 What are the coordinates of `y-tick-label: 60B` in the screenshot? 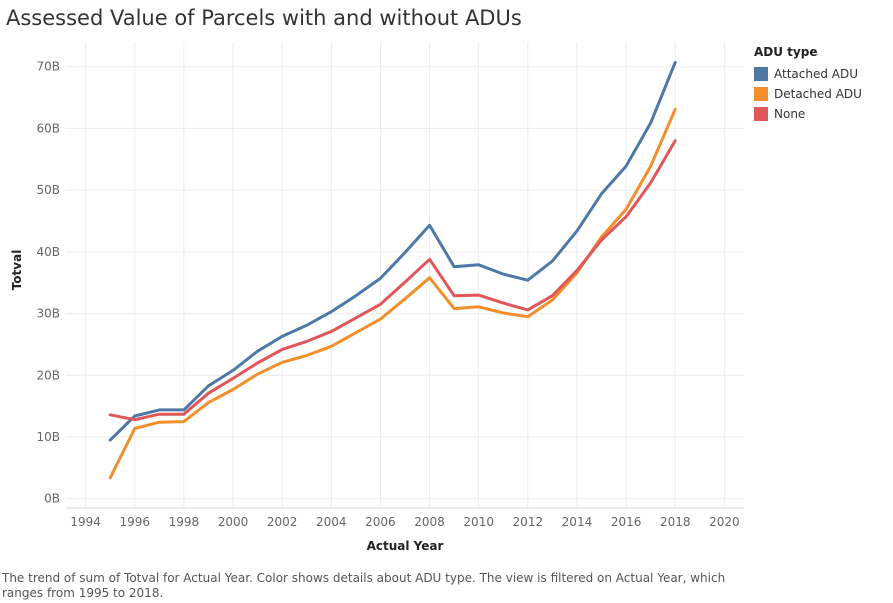 It's located at (48, 128).